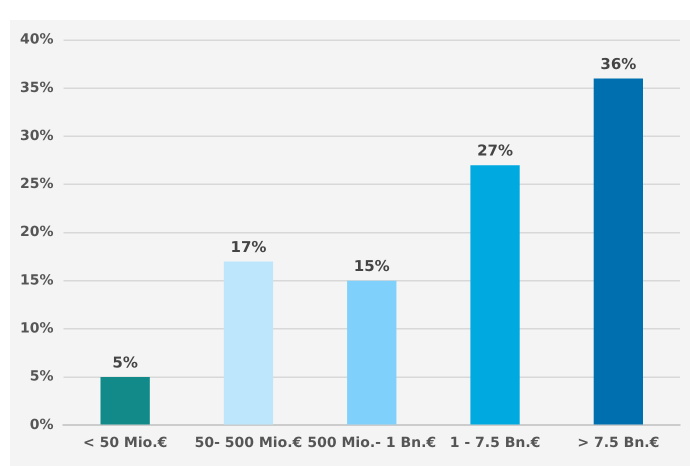  What do you see at coordinates (248, 247) in the screenshot?
I see `data-label: 17%` at bounding box center [248, 247].